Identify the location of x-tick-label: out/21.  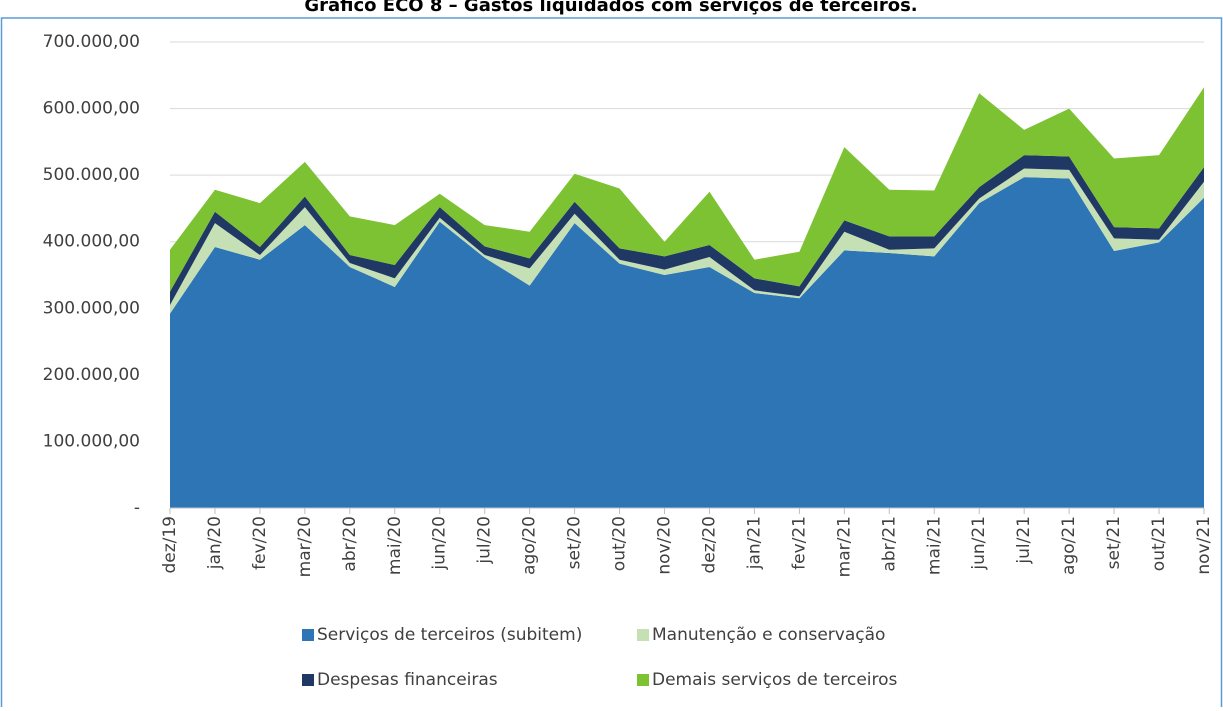
(1159, 543).